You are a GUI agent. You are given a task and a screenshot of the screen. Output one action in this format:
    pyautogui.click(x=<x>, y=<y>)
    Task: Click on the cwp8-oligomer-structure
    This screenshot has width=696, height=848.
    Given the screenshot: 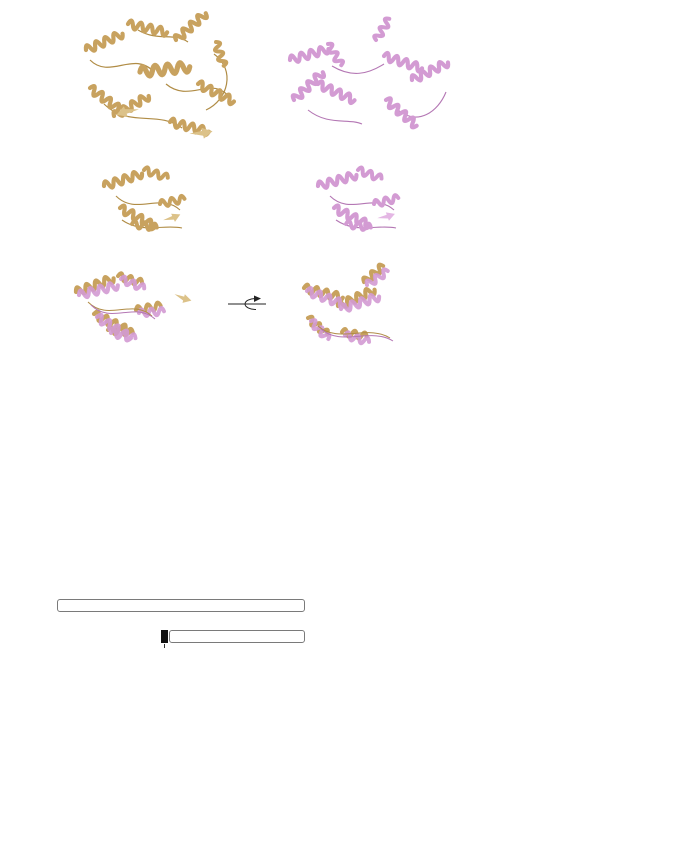 What is the action you would take?
    pyautogui.click(x=159, y=74)
    